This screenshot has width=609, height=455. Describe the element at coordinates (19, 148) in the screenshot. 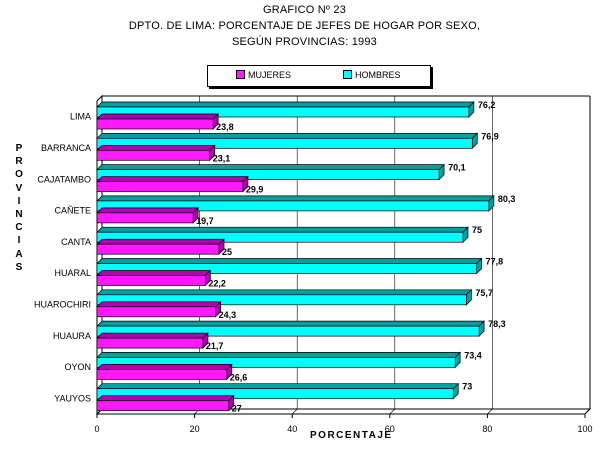

I see `y-axis-title-letter: P` at that location.